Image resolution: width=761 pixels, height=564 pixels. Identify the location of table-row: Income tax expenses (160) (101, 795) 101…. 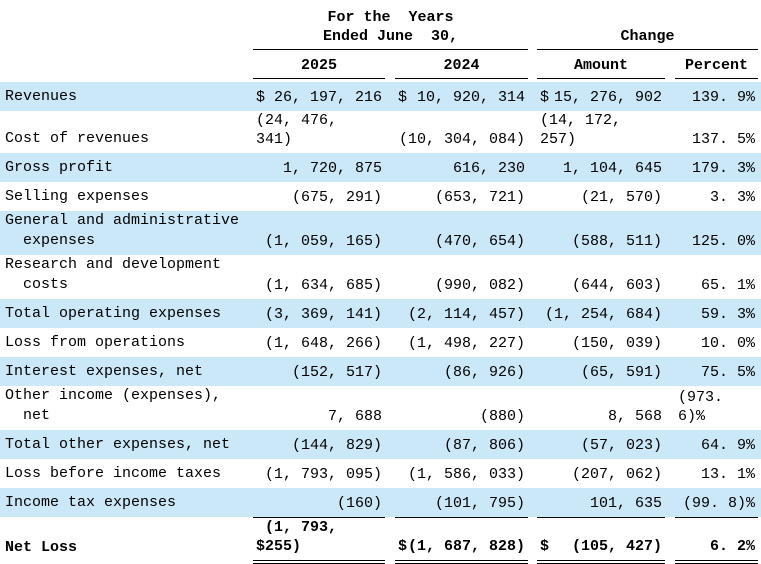
(380, 503).